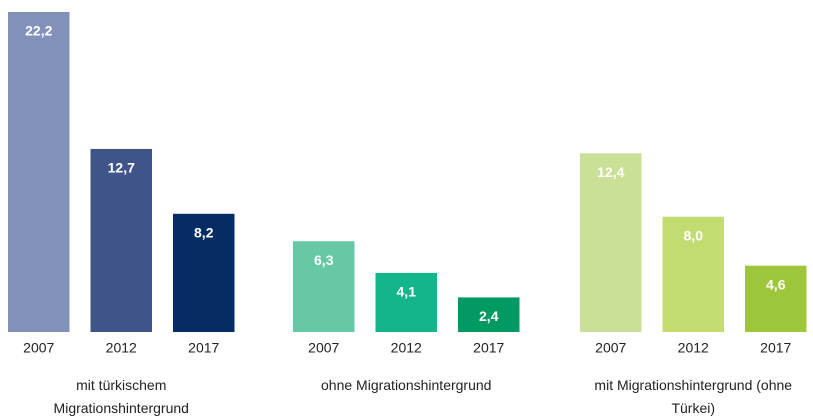  Describe the element at coordinates (204, 233) in the screenshot. I see `value-label: 8,2` at that location.